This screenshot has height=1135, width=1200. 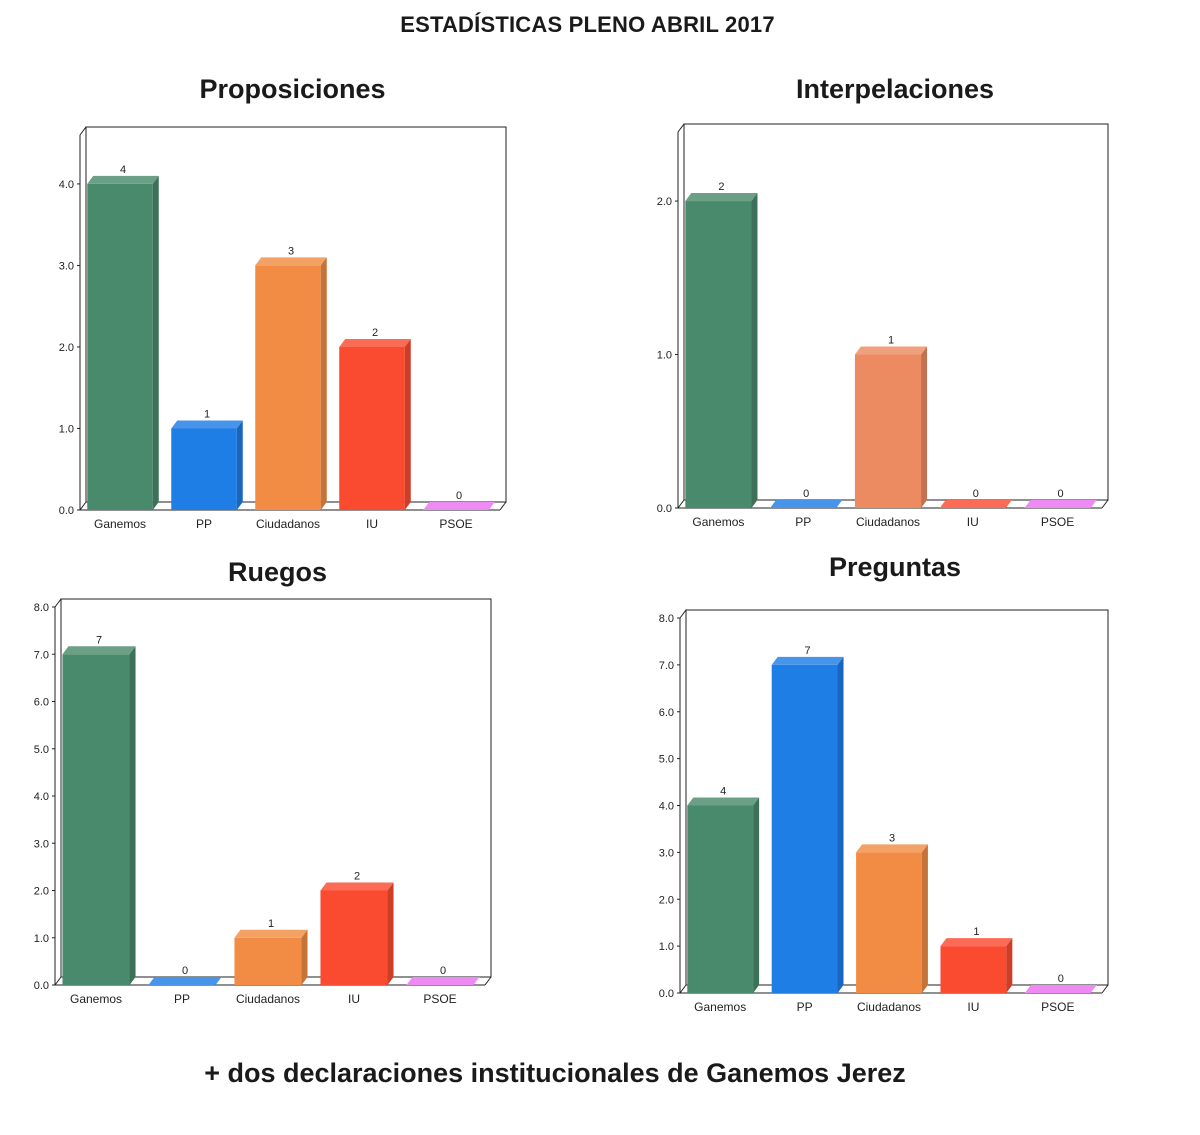 I want to click on chart-title: Proposiciones, so click(x=292, y=89).